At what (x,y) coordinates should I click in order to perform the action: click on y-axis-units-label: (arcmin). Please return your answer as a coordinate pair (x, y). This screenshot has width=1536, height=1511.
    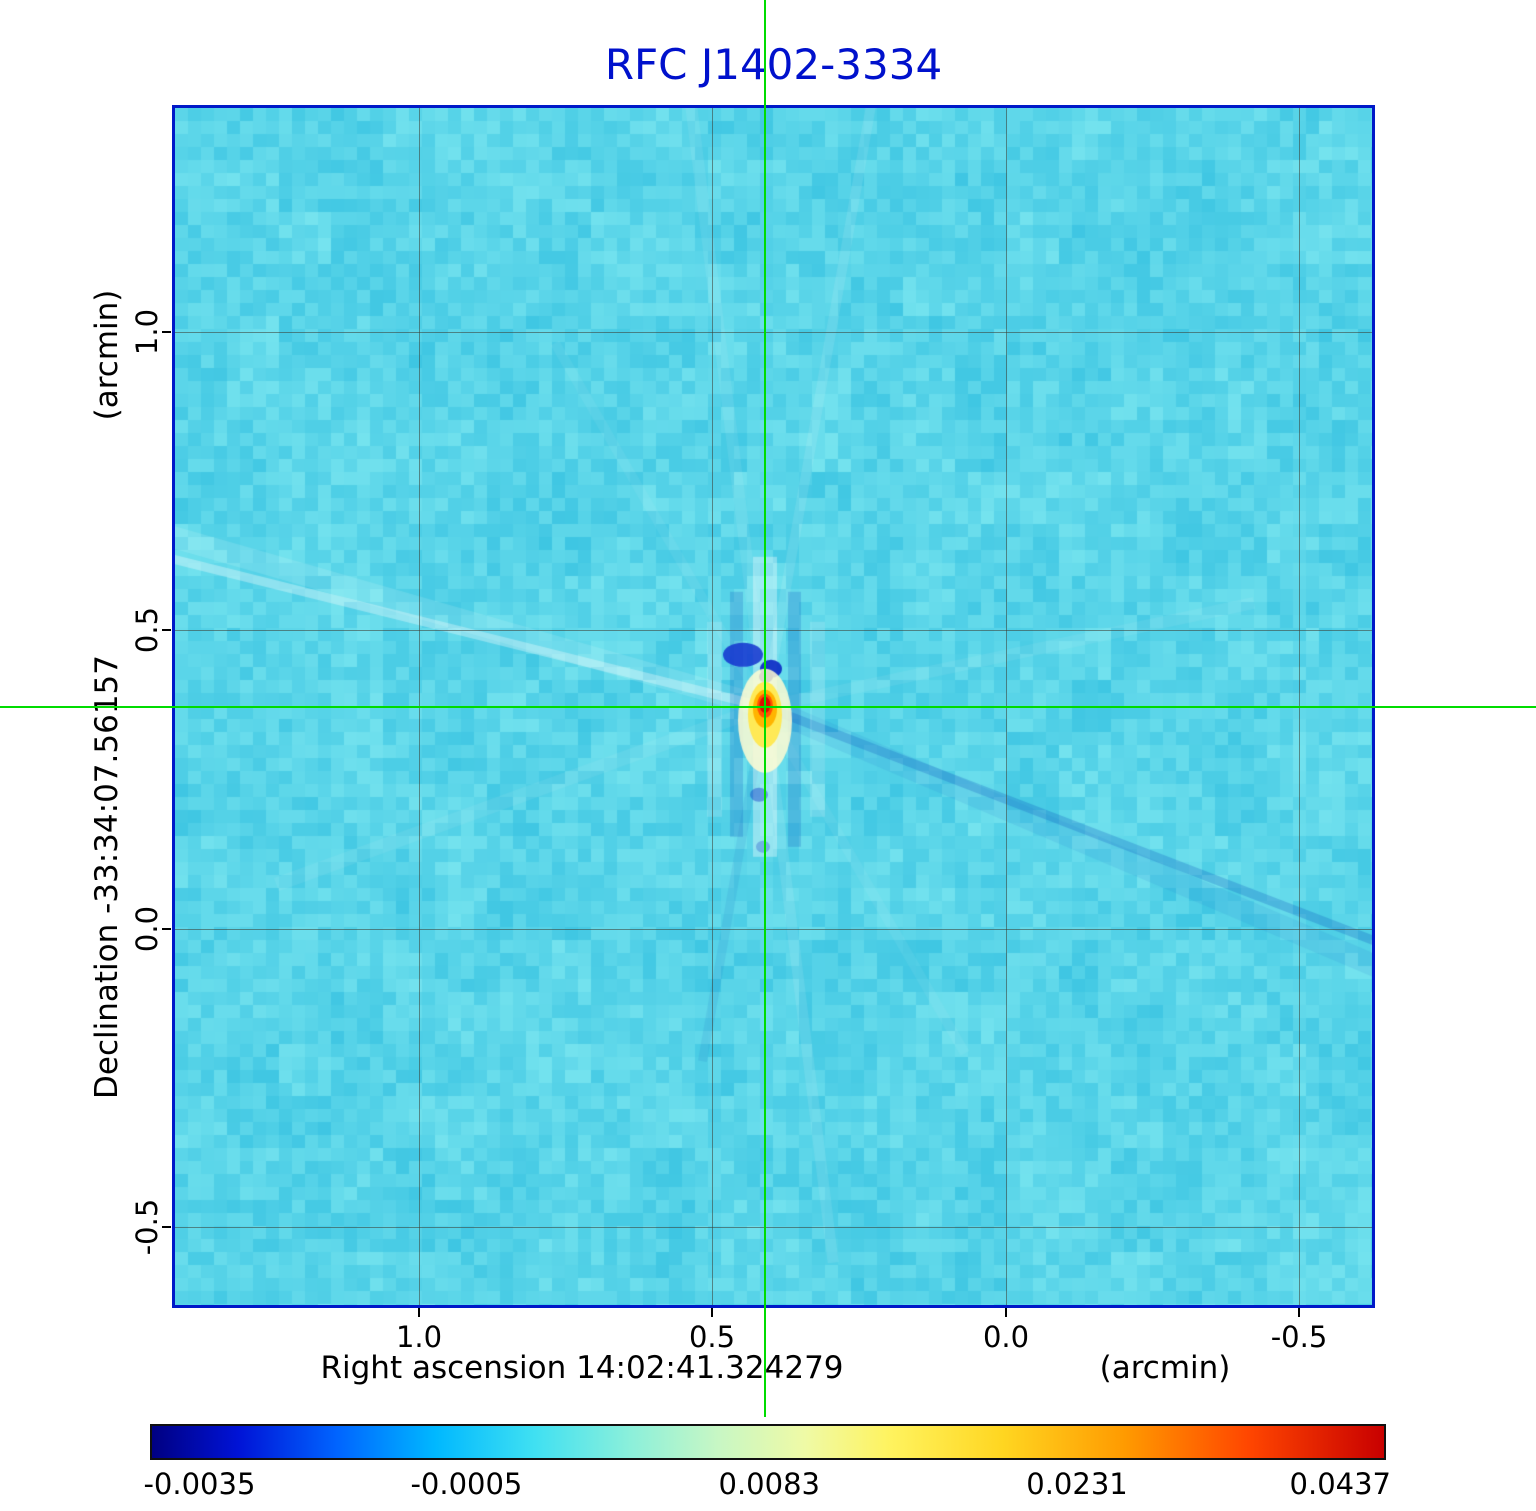
    Looking at the image, I should click on (107, 355).